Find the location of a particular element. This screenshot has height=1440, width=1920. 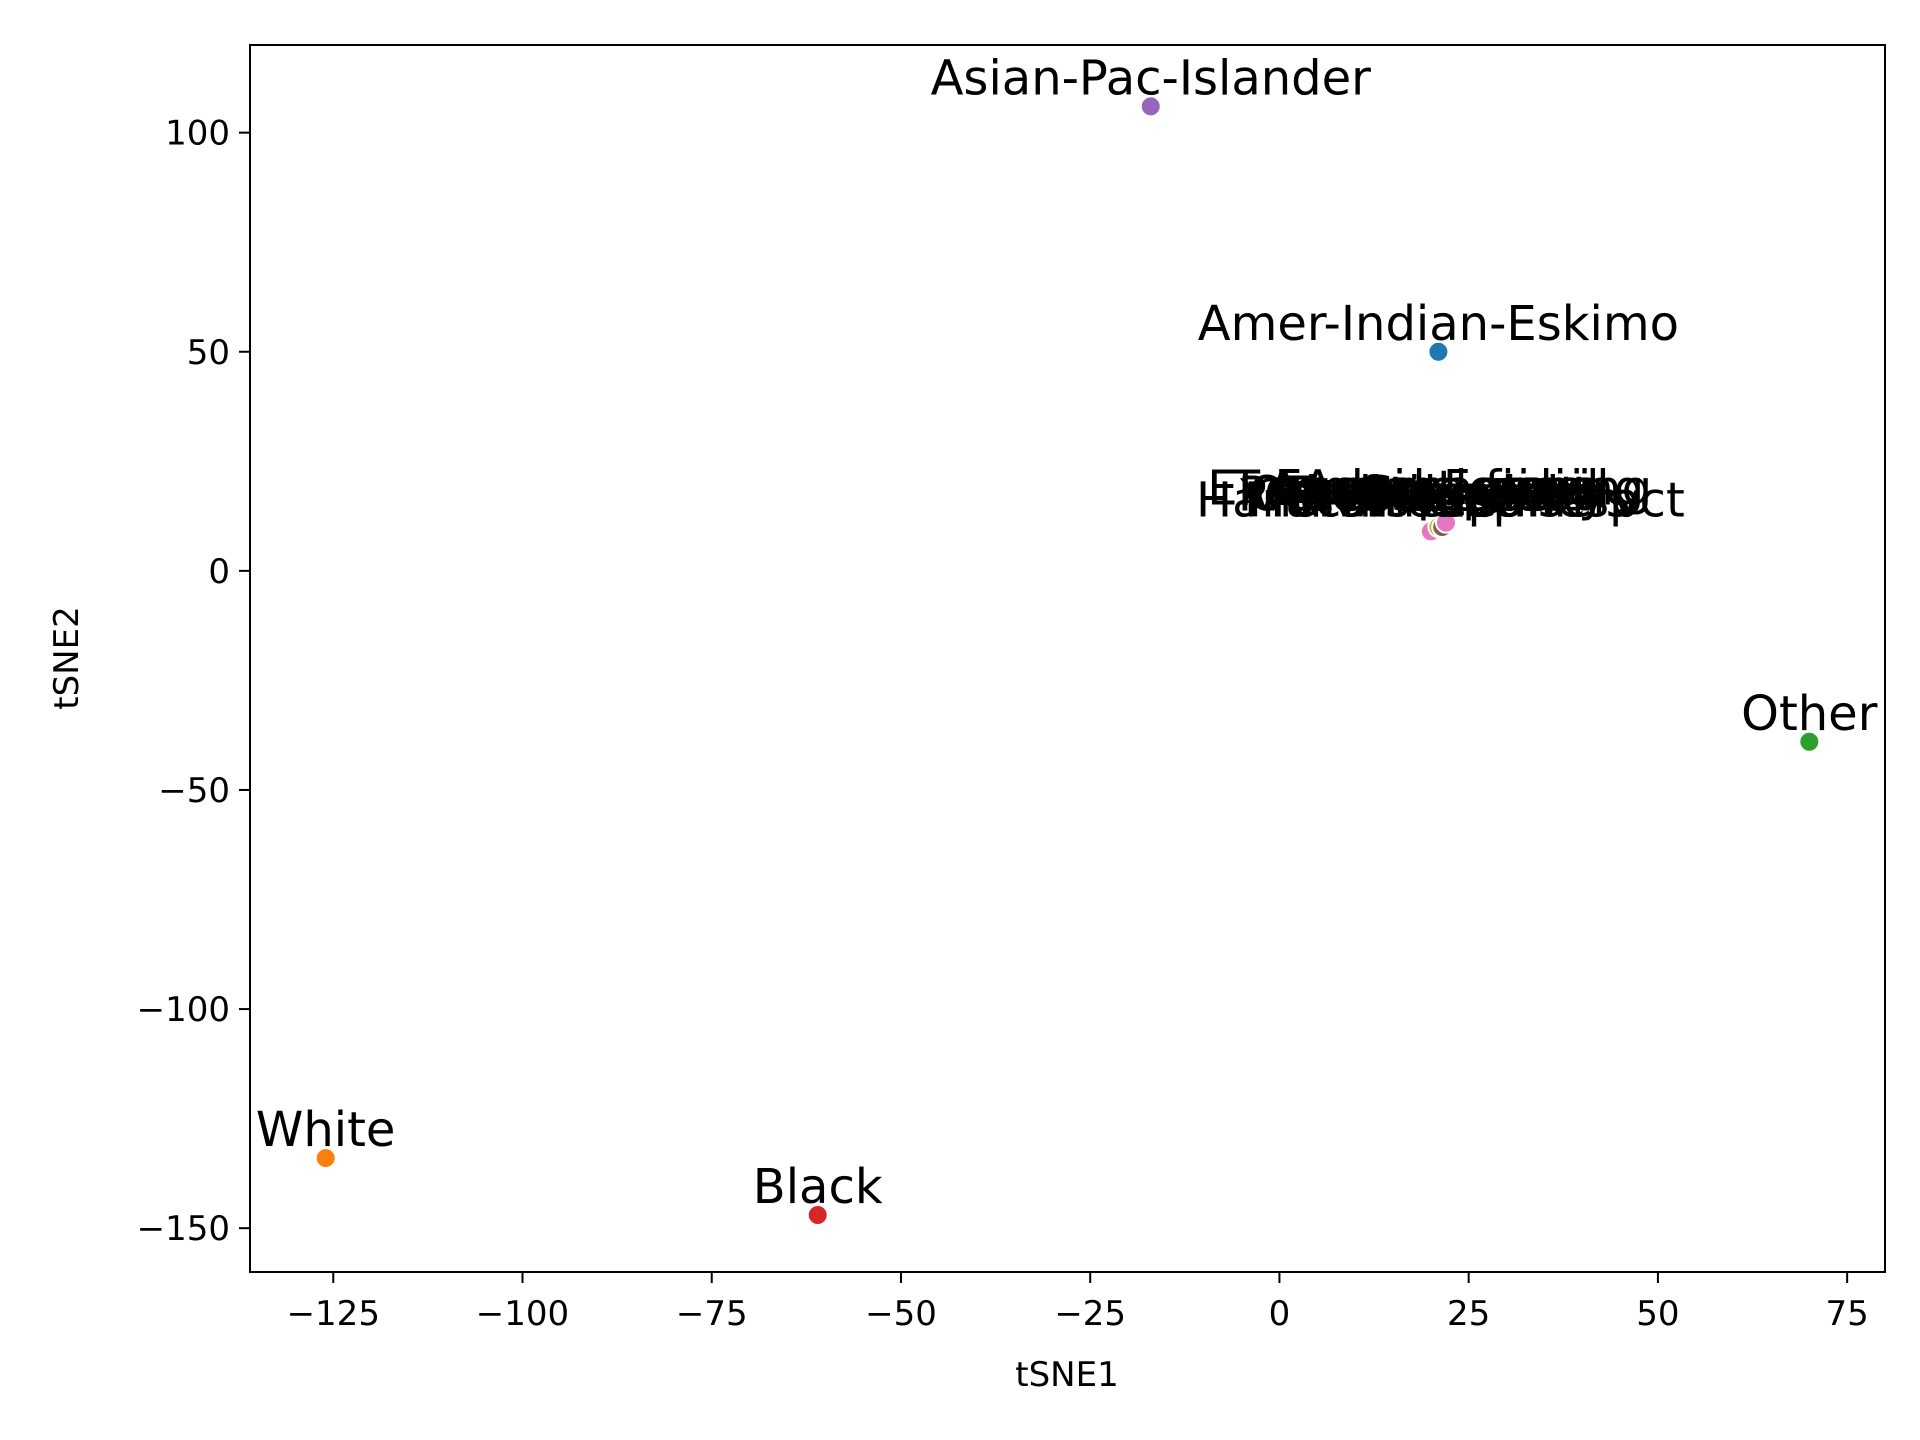

cluster-label: Farming-fishing is located at coordinates (1460, 489).